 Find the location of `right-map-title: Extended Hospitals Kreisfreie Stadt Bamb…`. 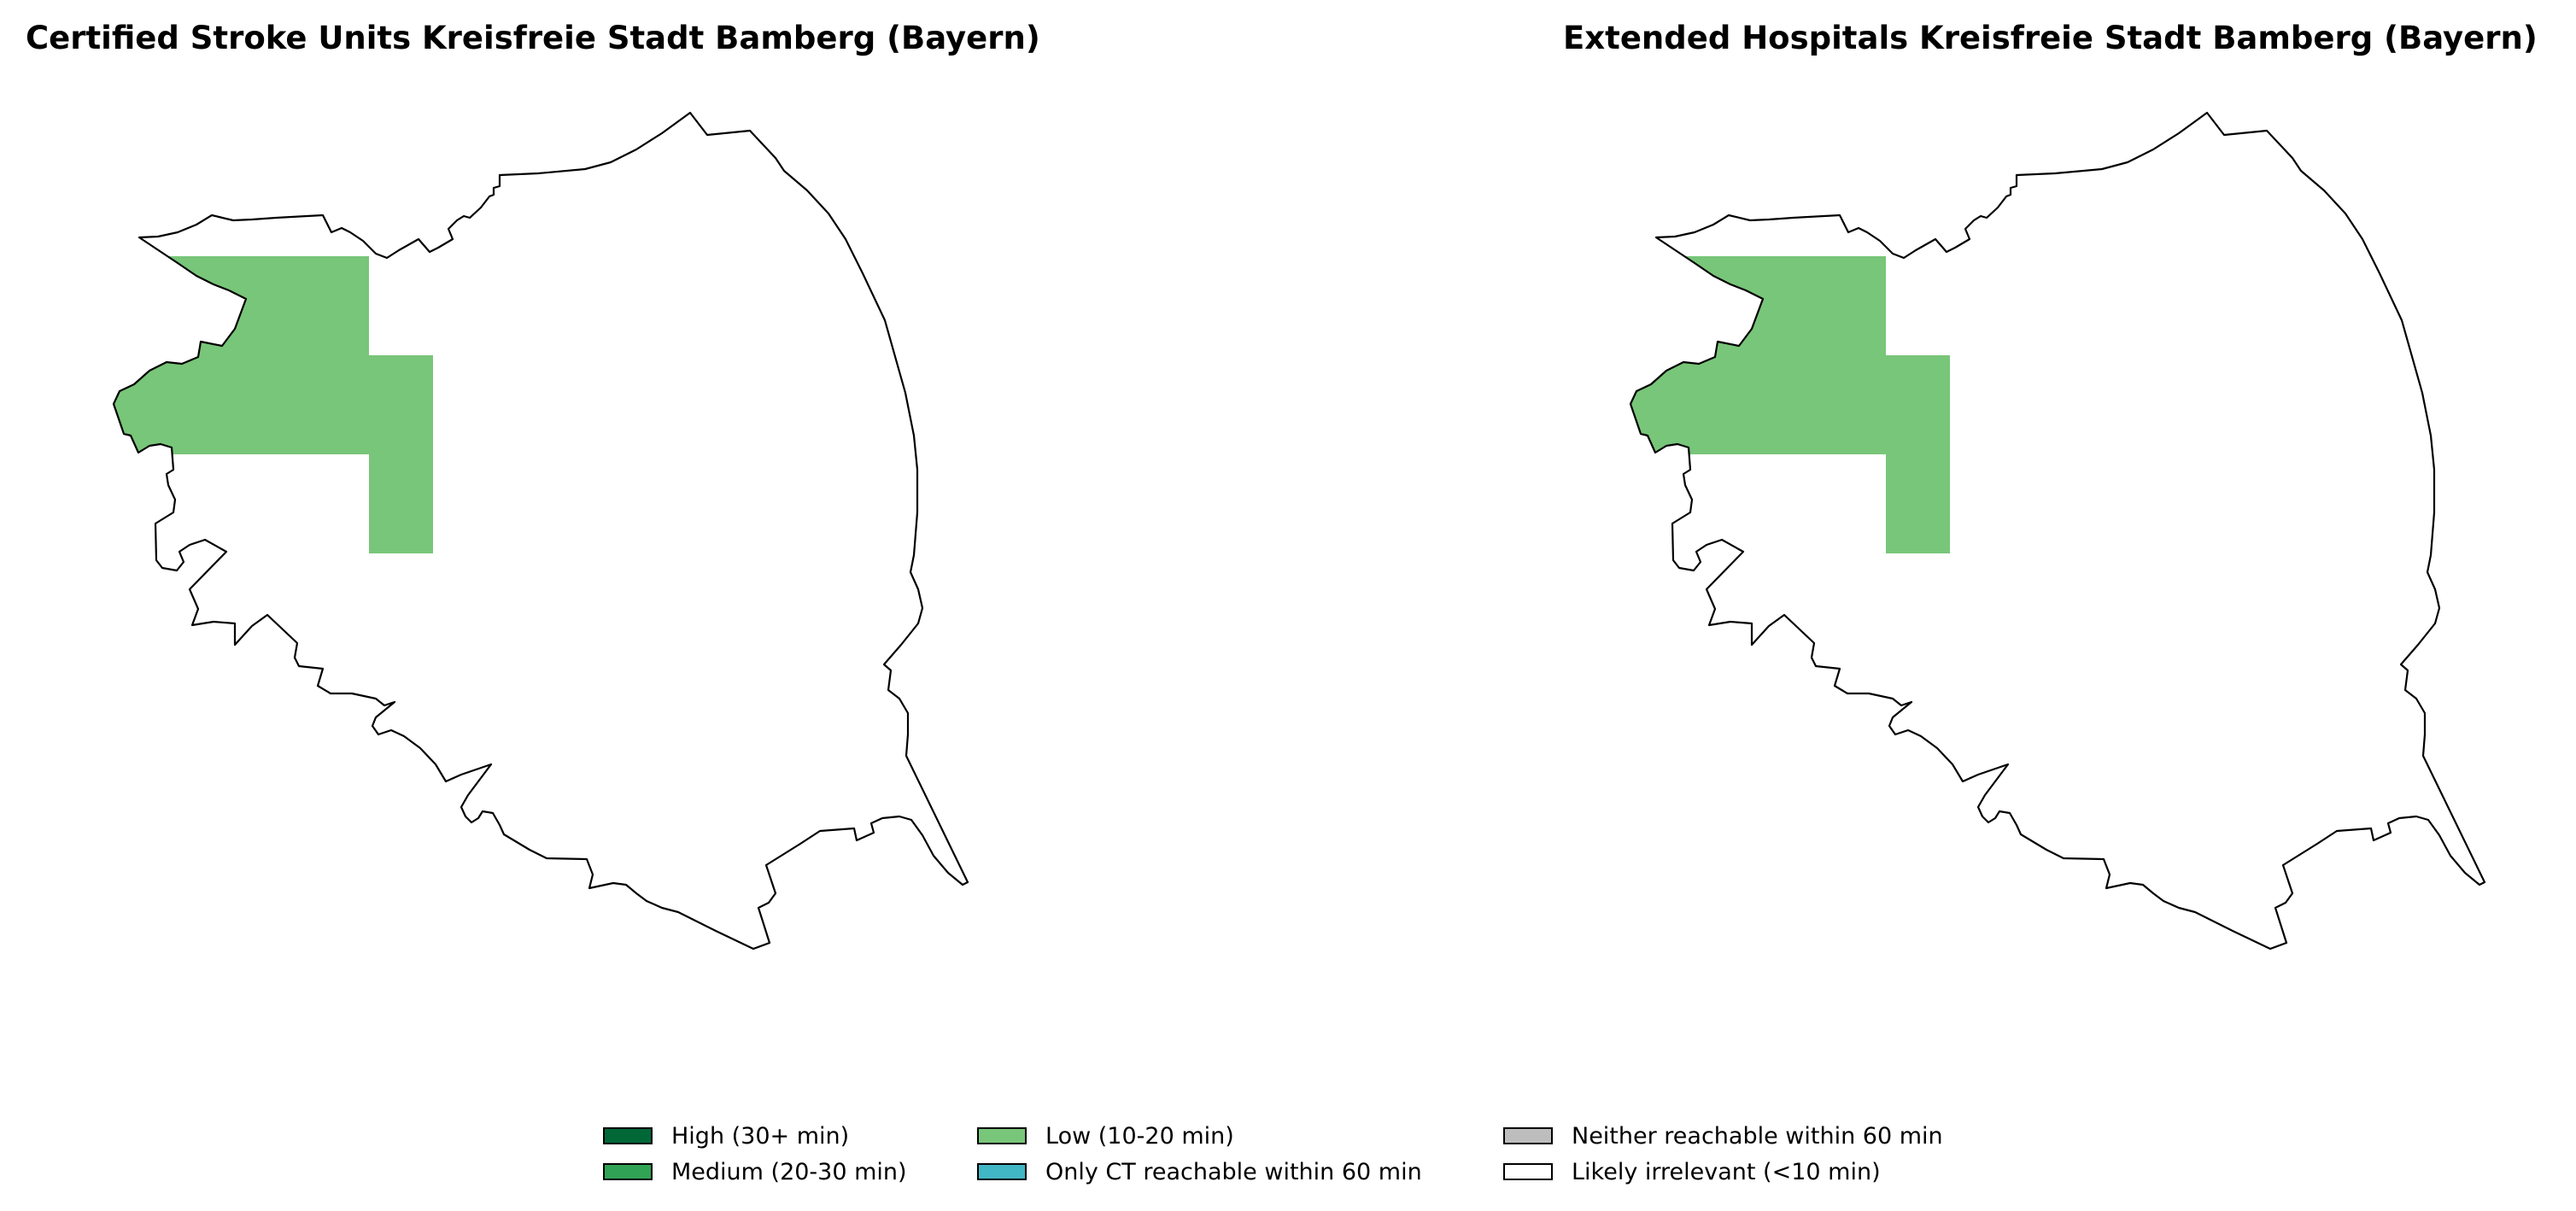

right-map-title: Extended Hospitals Kreisfreie Stadt Bamb… is located at coordinates (2050, 38).